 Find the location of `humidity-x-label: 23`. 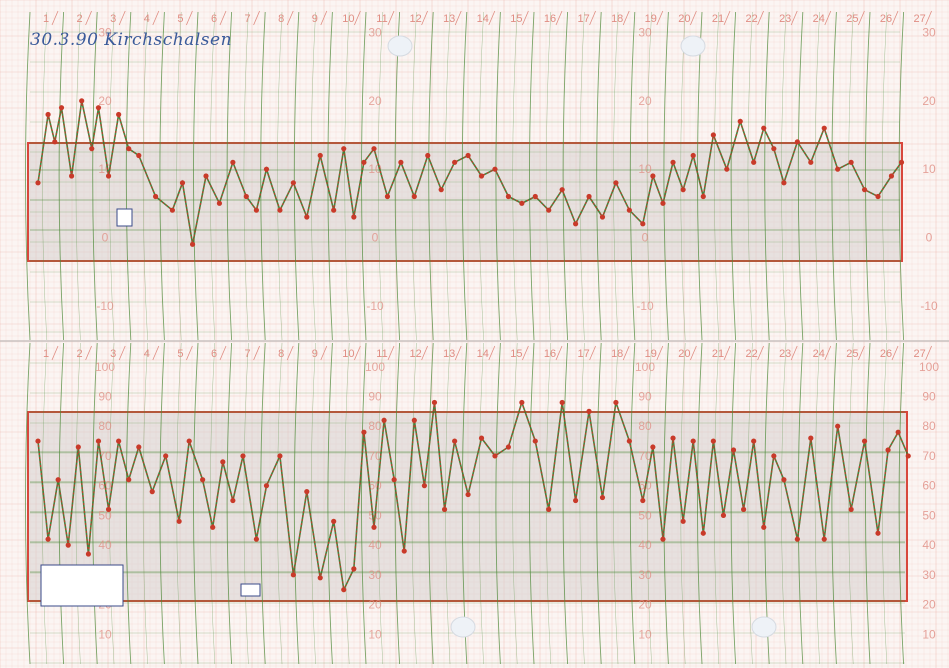

humidity-x-label: 23 is located at coordinates (785, 354).